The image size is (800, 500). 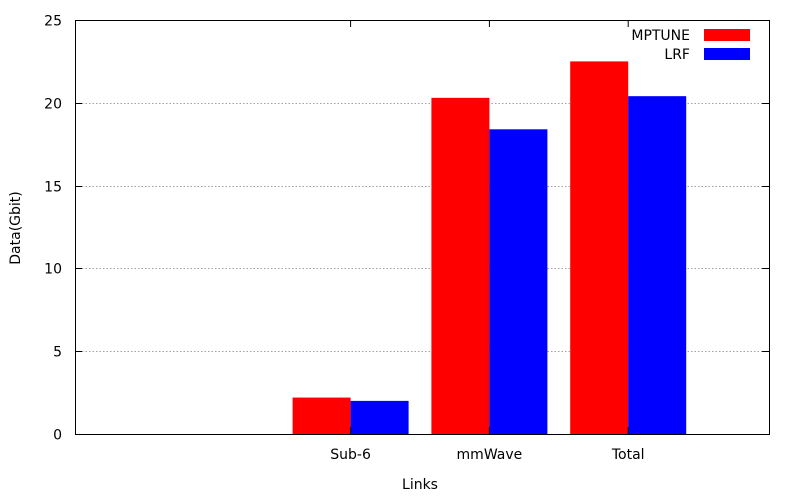 I want to click on x-tick-label: mmWave, so click(x=490, y=455).